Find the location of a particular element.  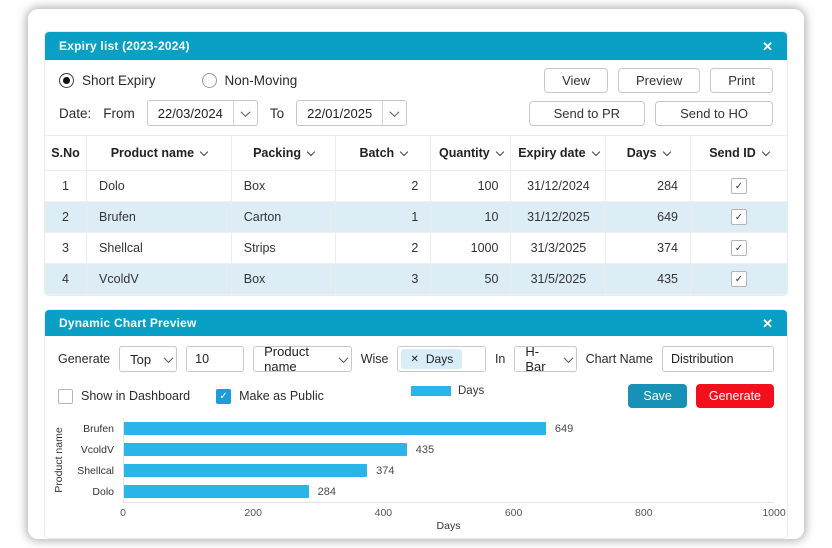

generate-button: Generate is located at coordinates (734, 396).